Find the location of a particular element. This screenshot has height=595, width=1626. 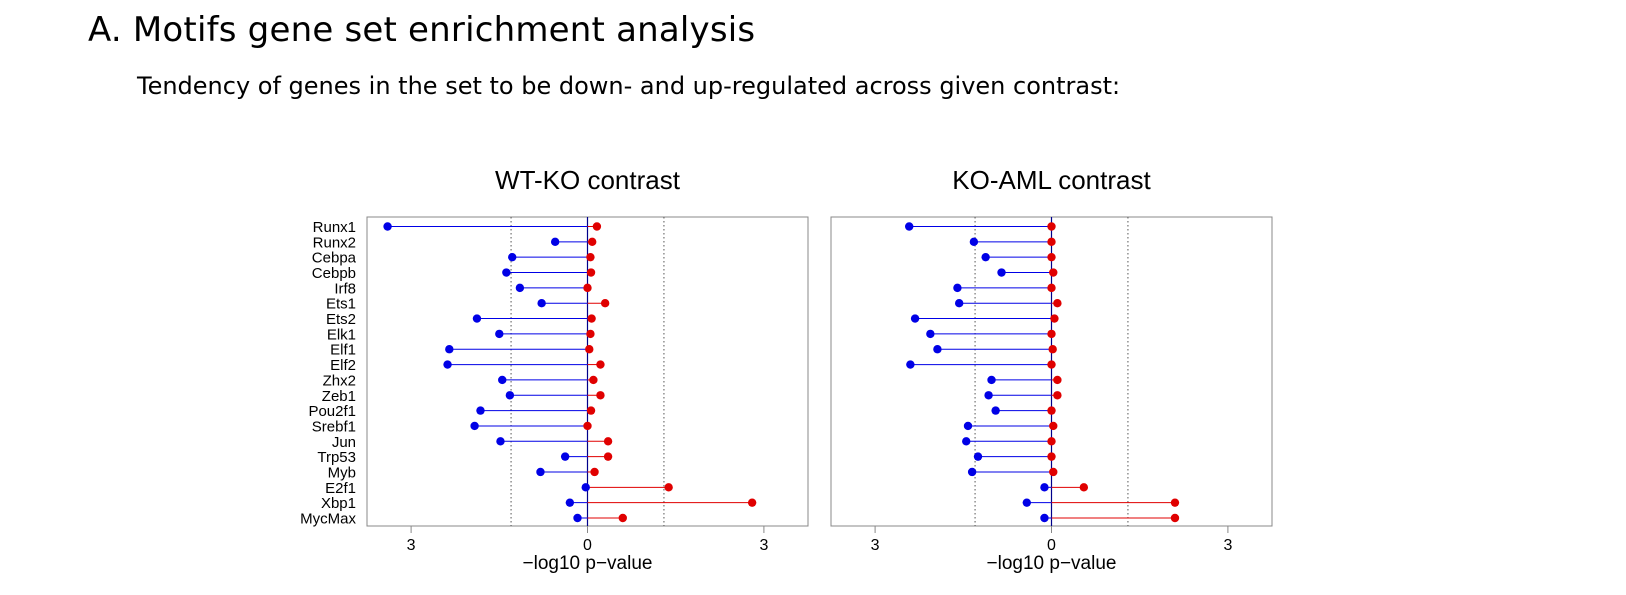

up-point-cebpb is located at coordinates (1053, 272).